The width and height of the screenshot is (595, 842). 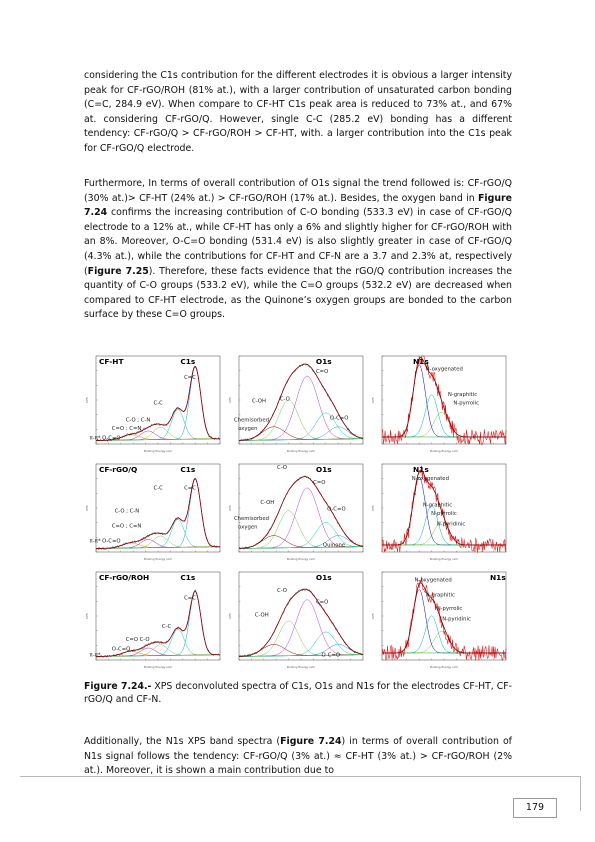 What do you see at coordinates (111, 361) in the screenshot?
I see `sample-label: CF-HT` at bounding box center [111, 361].